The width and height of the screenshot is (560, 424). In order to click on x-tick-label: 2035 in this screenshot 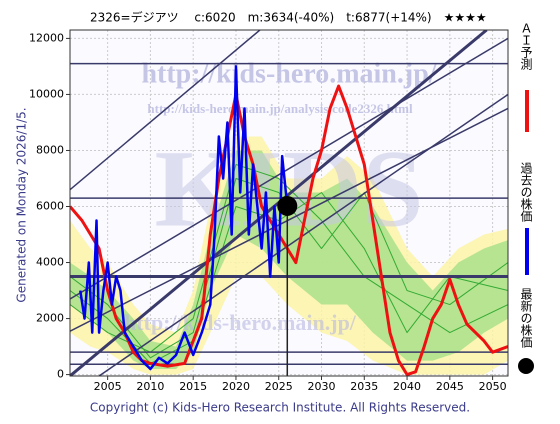, I will do `click(364, 386)`.